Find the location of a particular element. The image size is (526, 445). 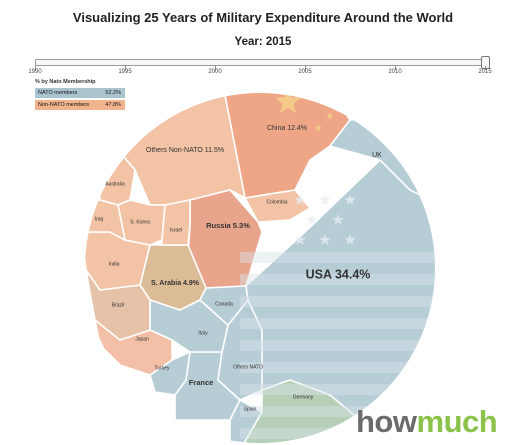

cell-label-usa: USA 34.4% is located at coordinates (338, 274).